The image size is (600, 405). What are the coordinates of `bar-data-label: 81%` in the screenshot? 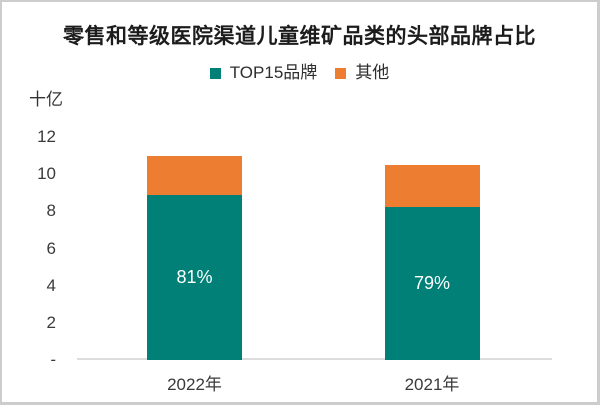 It's located at (194, 277).